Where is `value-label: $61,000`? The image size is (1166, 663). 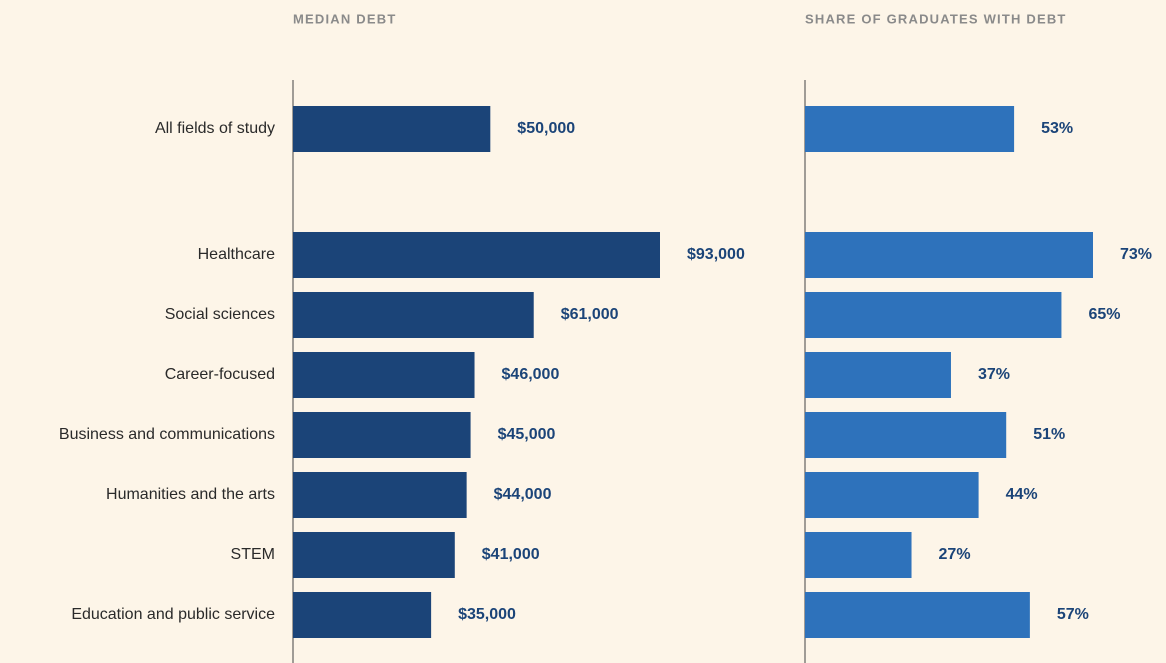
value-label: $61,000 is located at coordinates (590, 314).